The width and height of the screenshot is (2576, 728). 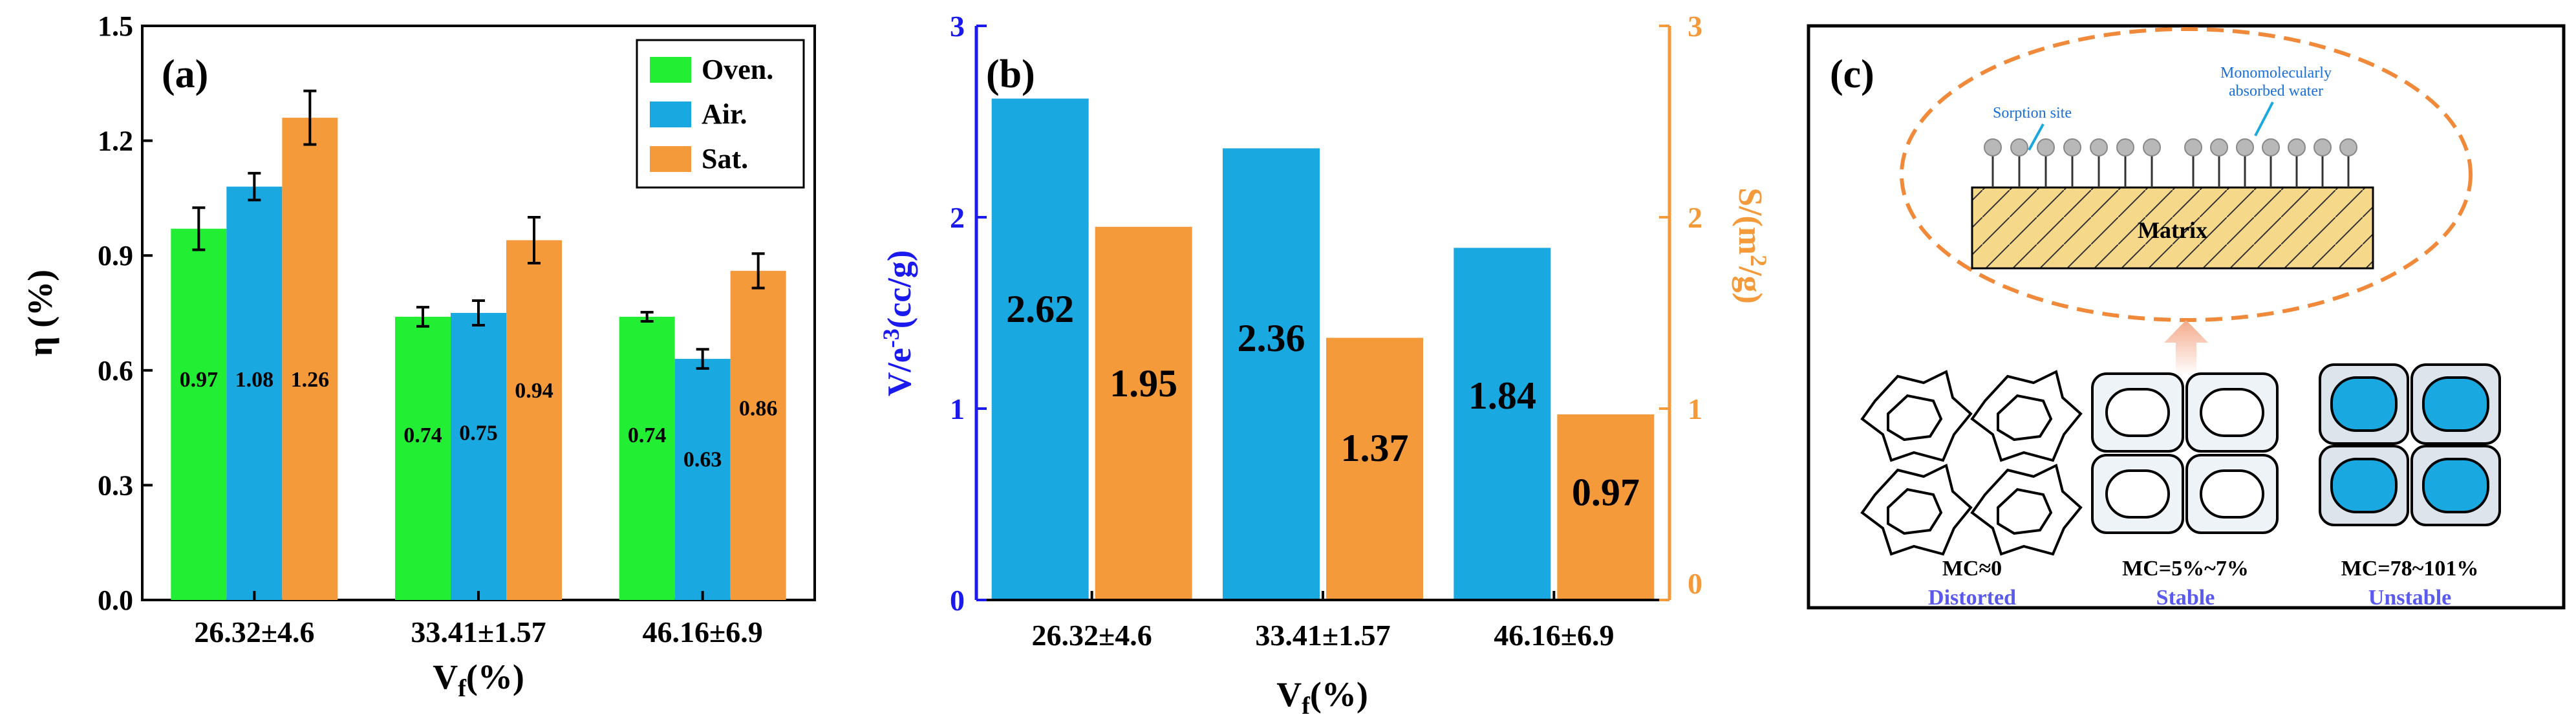 I want to click on bar-oven, so click(x=423, y=458).